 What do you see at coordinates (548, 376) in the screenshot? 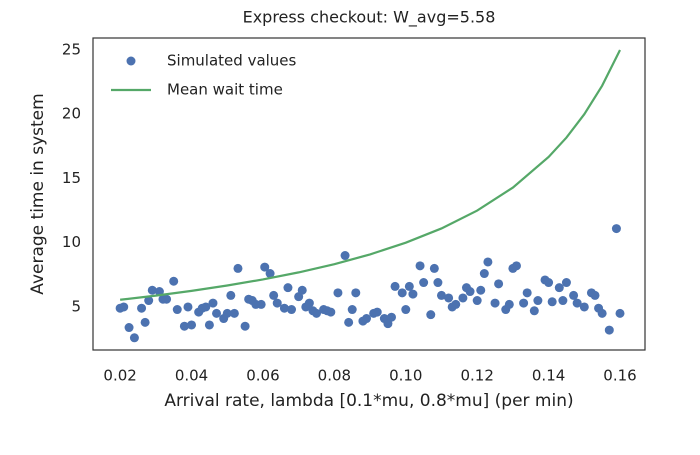
I see `x-tick-label: 0.14` at bounding box center [548, 376].